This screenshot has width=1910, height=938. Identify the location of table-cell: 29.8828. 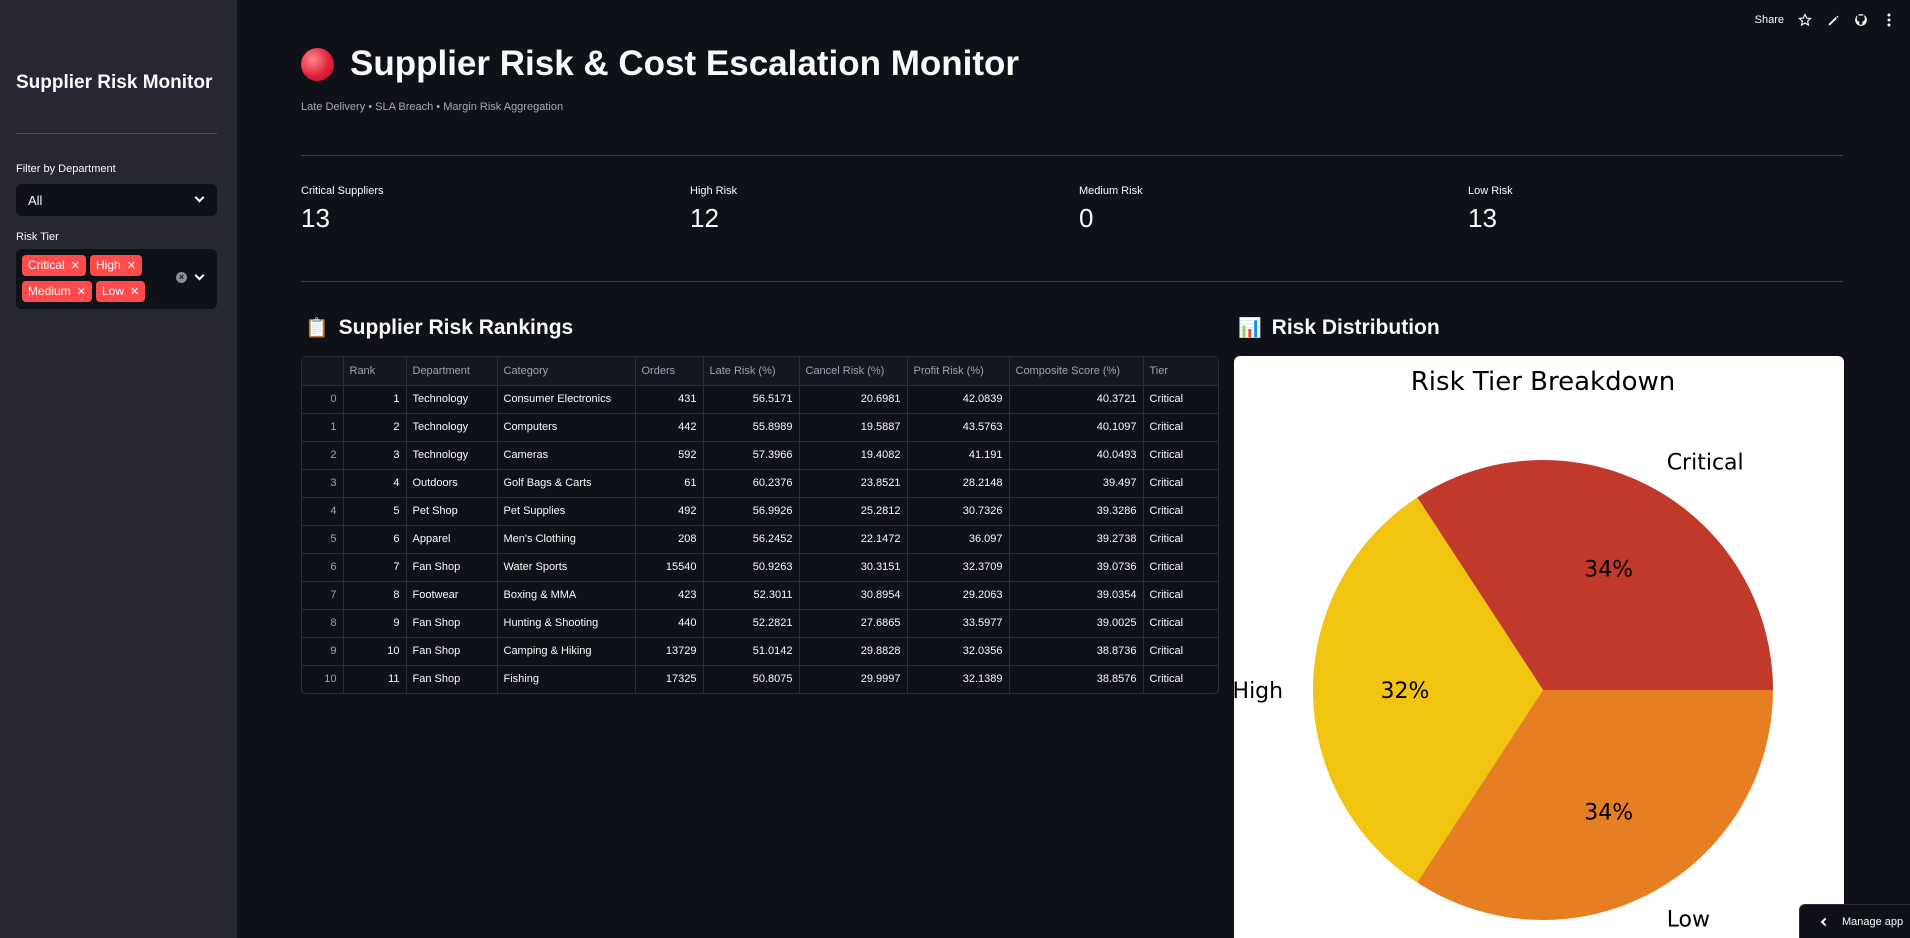
(853, 651).